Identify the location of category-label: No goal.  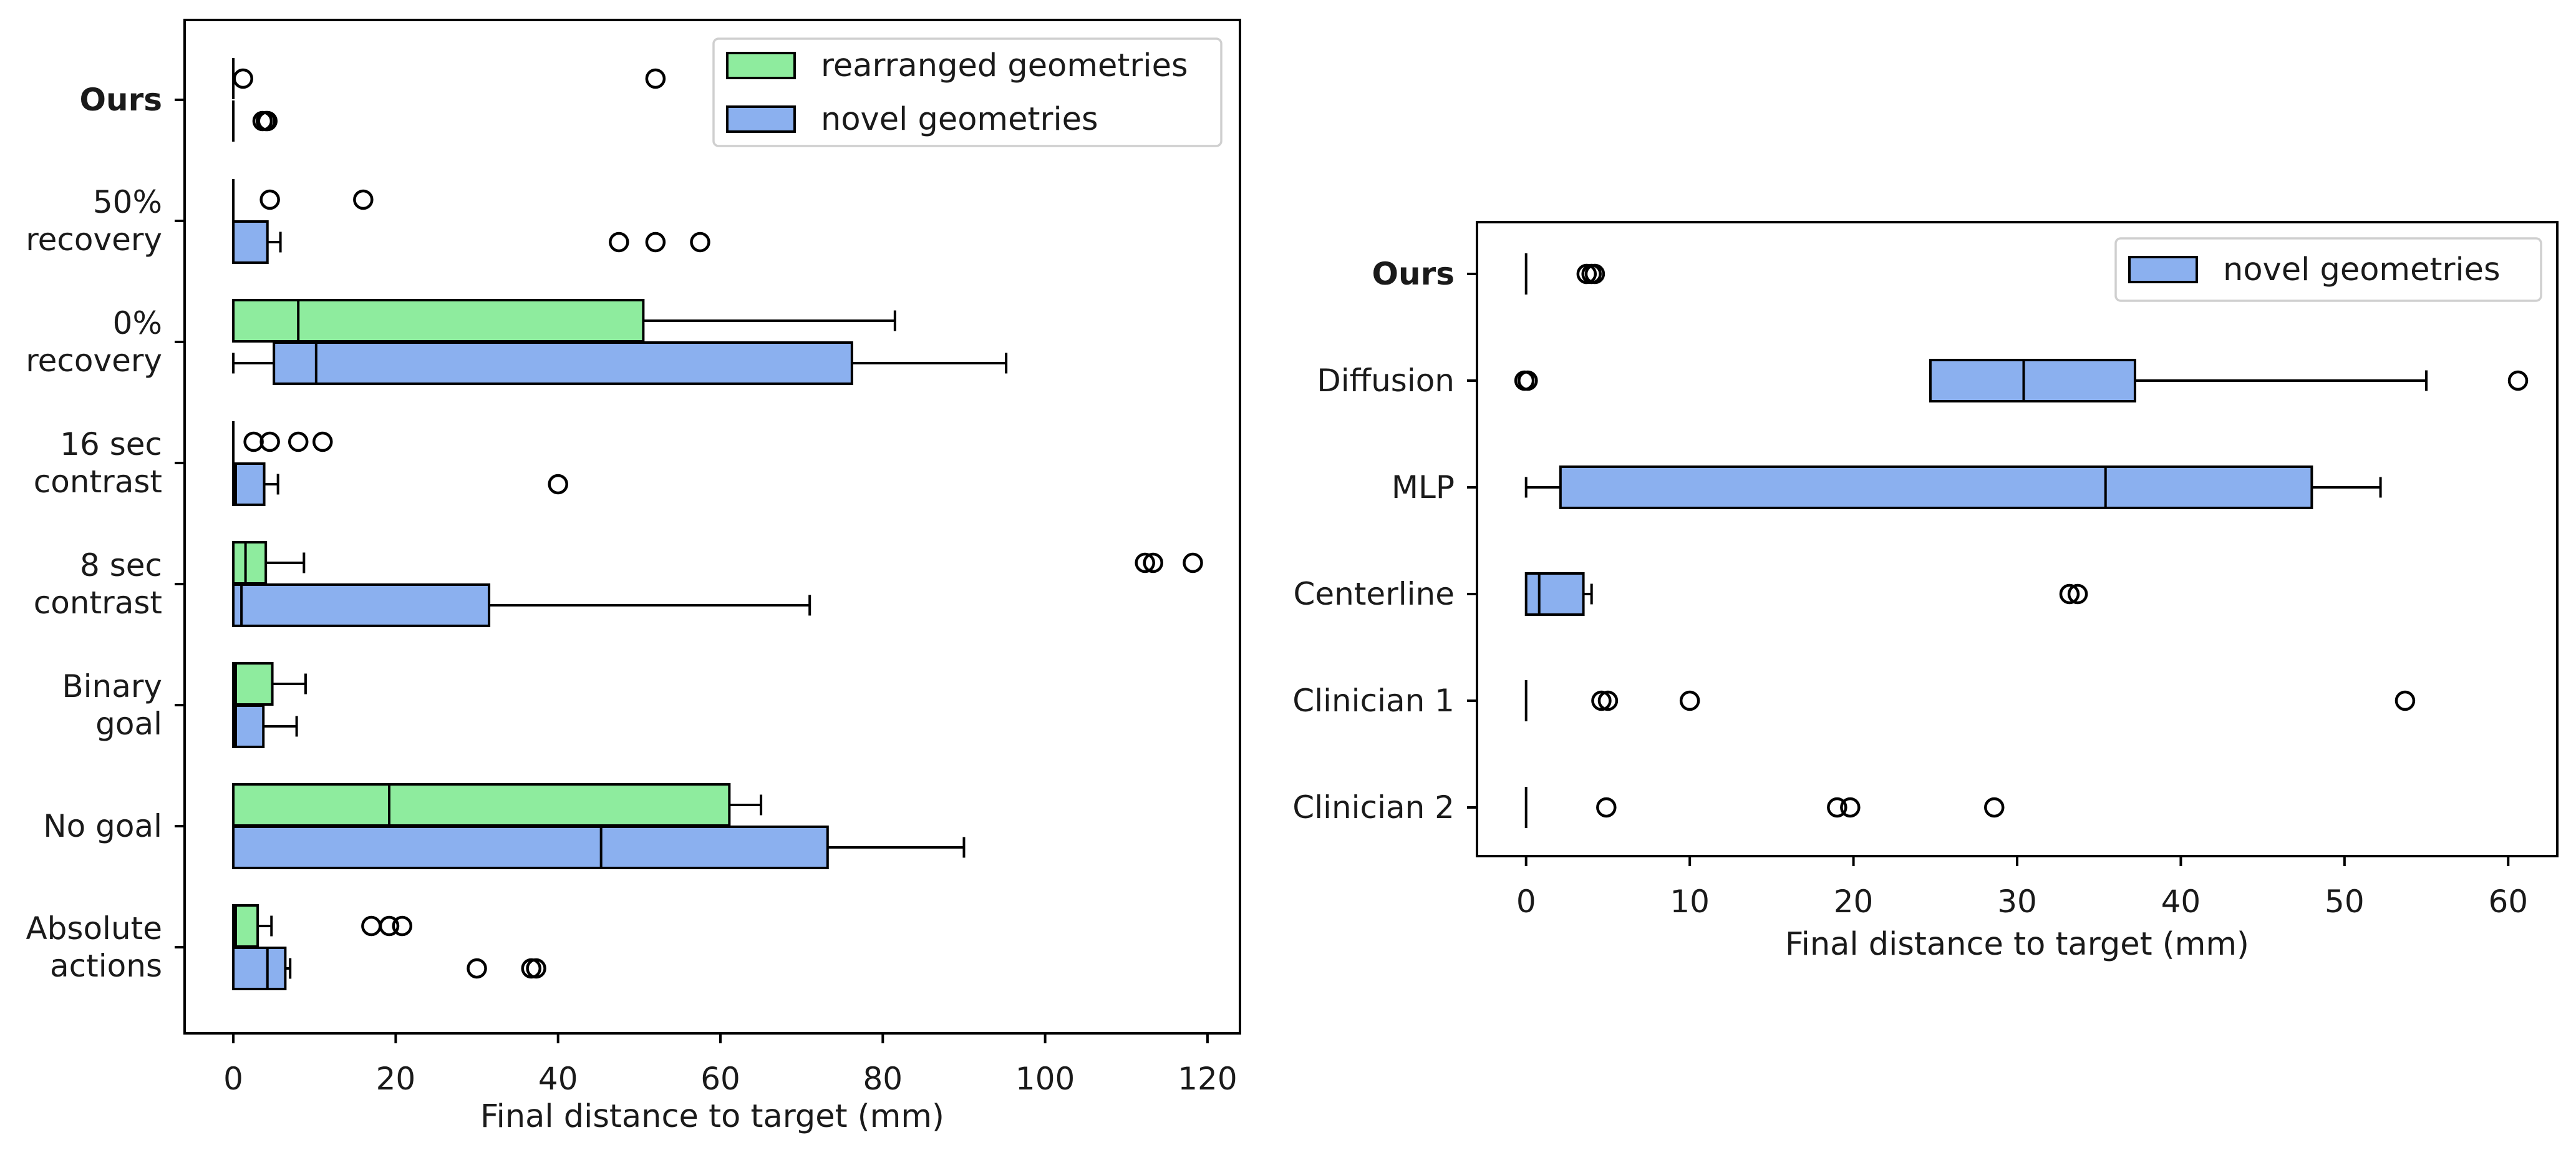
(102, 826).